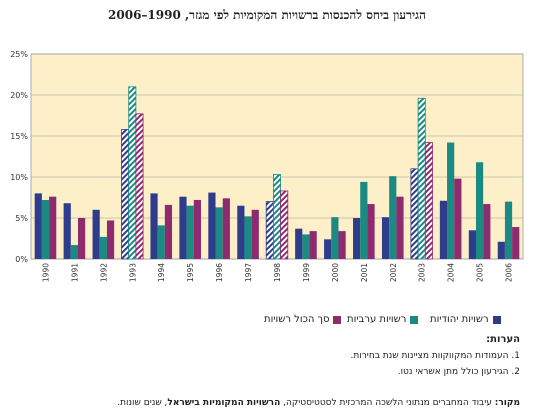 This screenshot has width=534, height=417. I want to click on legend-label-total: סך הכול רשויות, so click(297, 319).